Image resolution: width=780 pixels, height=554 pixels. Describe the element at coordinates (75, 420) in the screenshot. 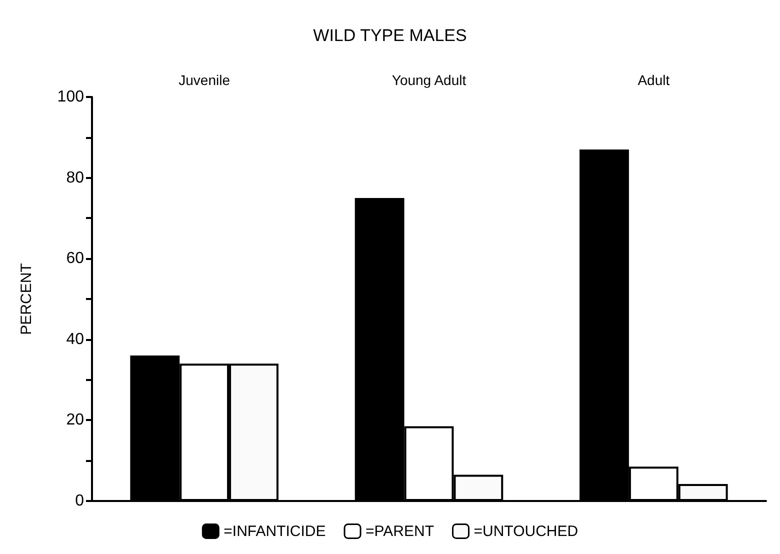

I see `y-tick-label: 20` at that location.